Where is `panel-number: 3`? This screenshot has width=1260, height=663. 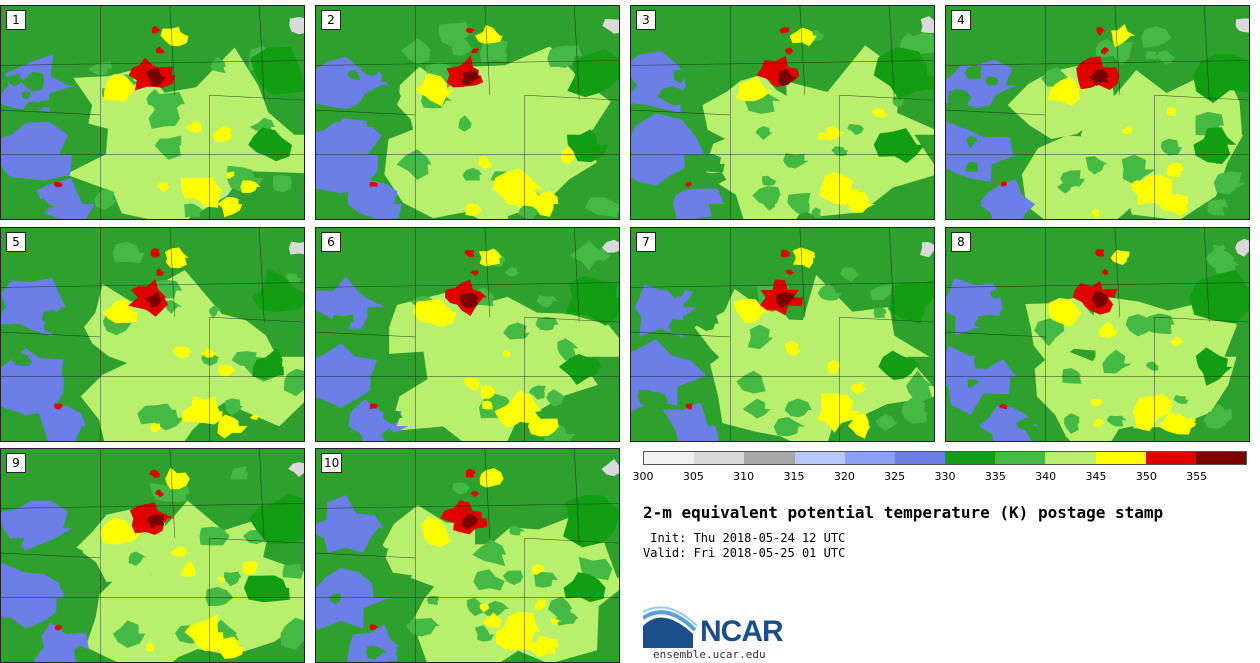 panel-number: 3 is located at coordinates (646, 20).